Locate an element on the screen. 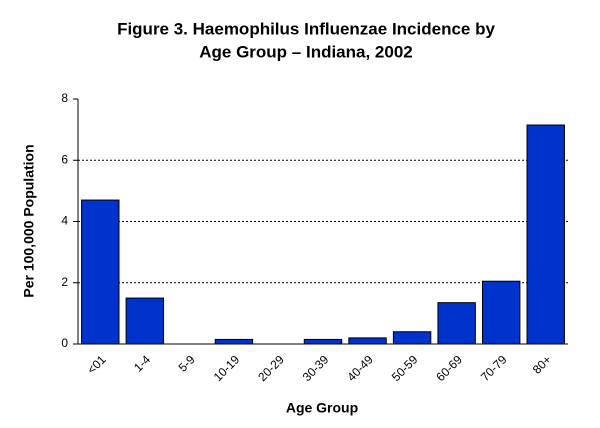 This screenshot has width=600, height=428. y-tick-label: 6 is located at coordinates (64, 159).